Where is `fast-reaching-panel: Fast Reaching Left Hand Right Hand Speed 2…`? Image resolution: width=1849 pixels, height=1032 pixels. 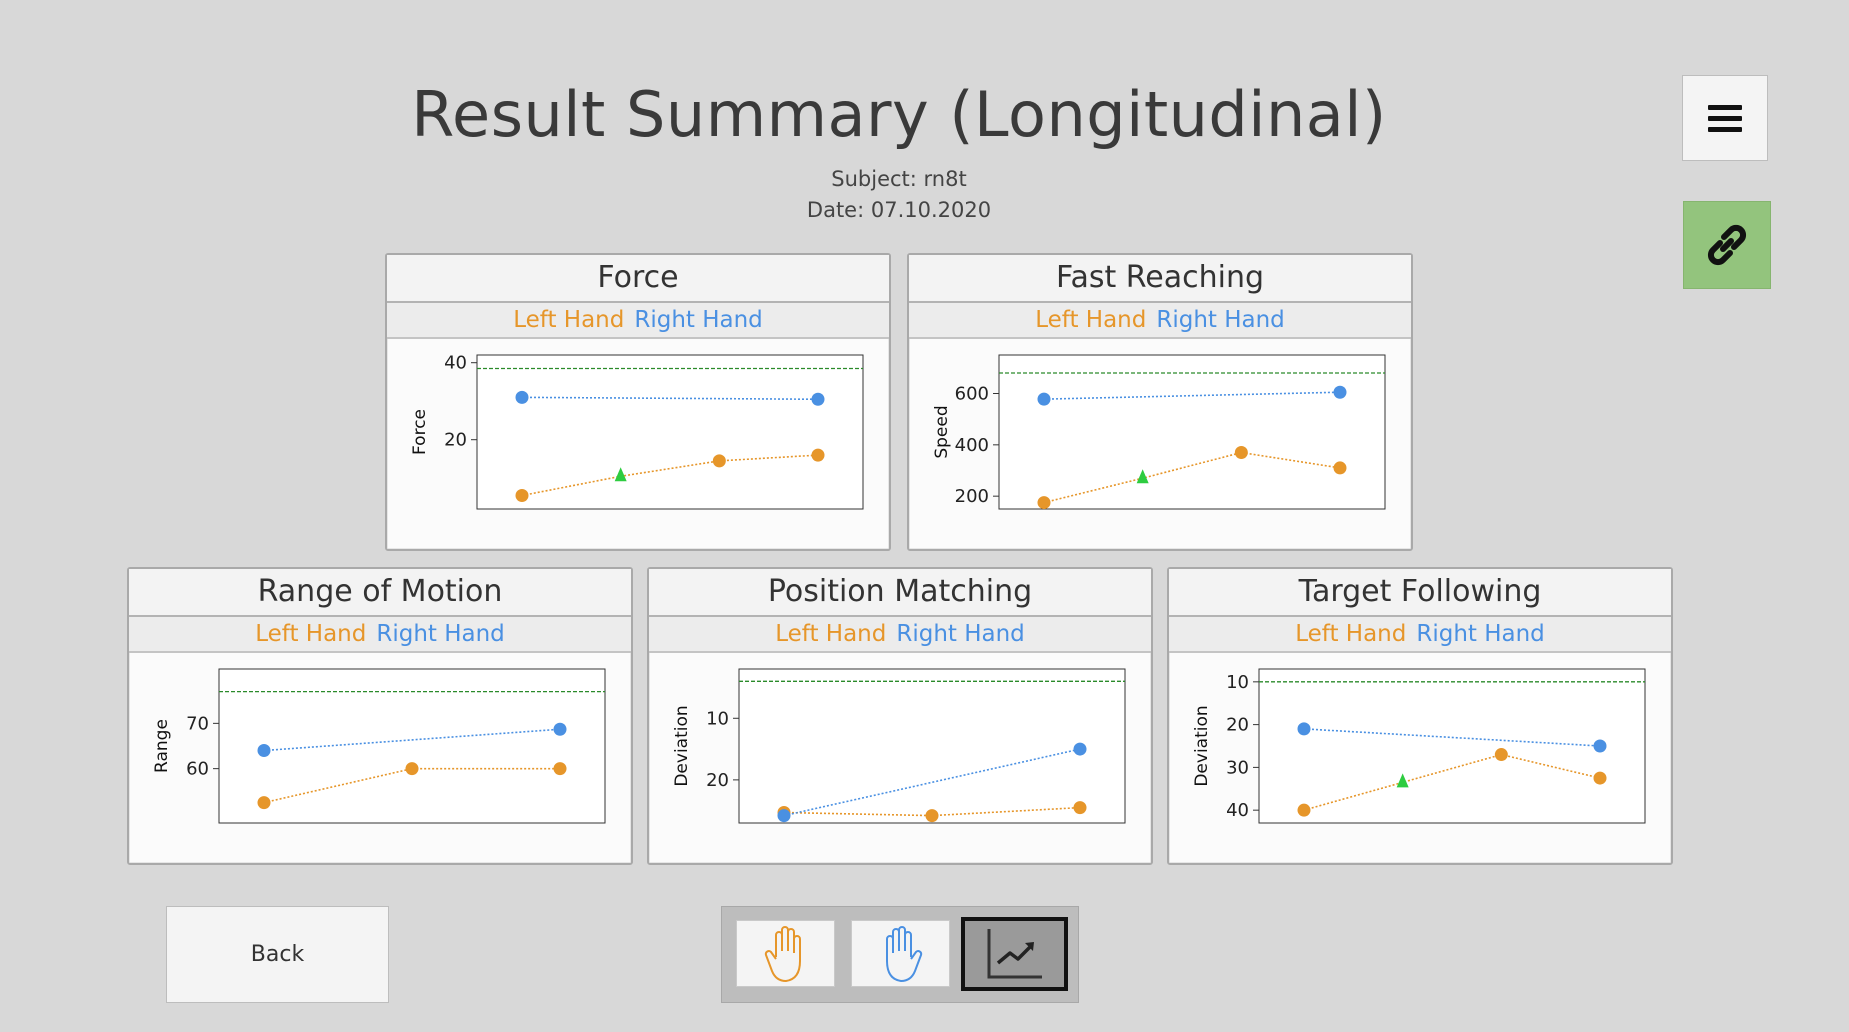
fast-reaching-panel: Fast Reaching Left Hand Right Hand Speed 2… is located at coordinates (1160, 402).